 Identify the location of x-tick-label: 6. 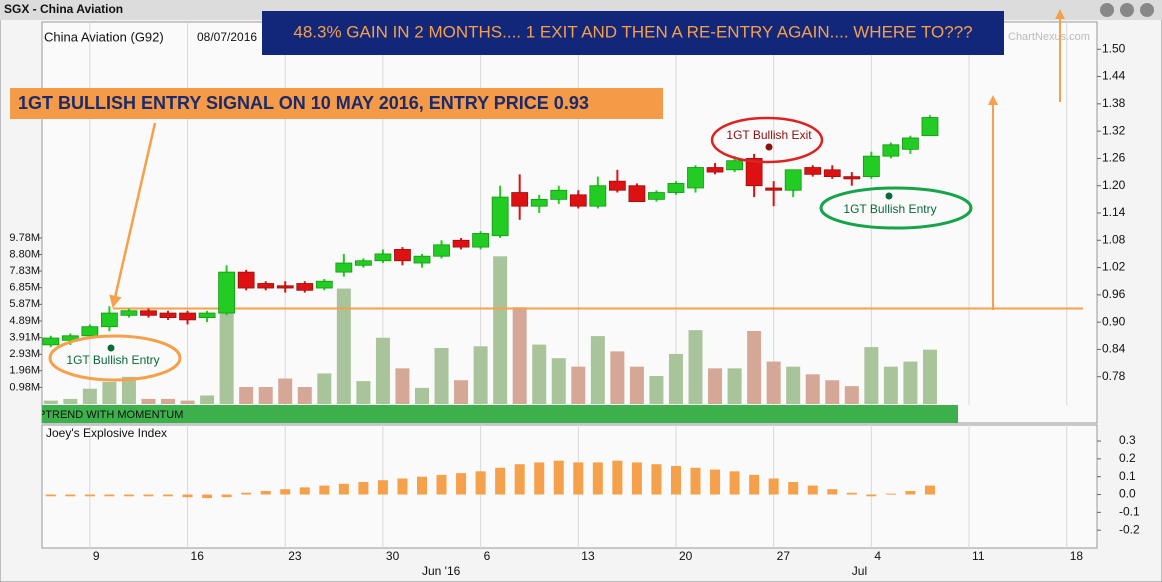
(487, 556).